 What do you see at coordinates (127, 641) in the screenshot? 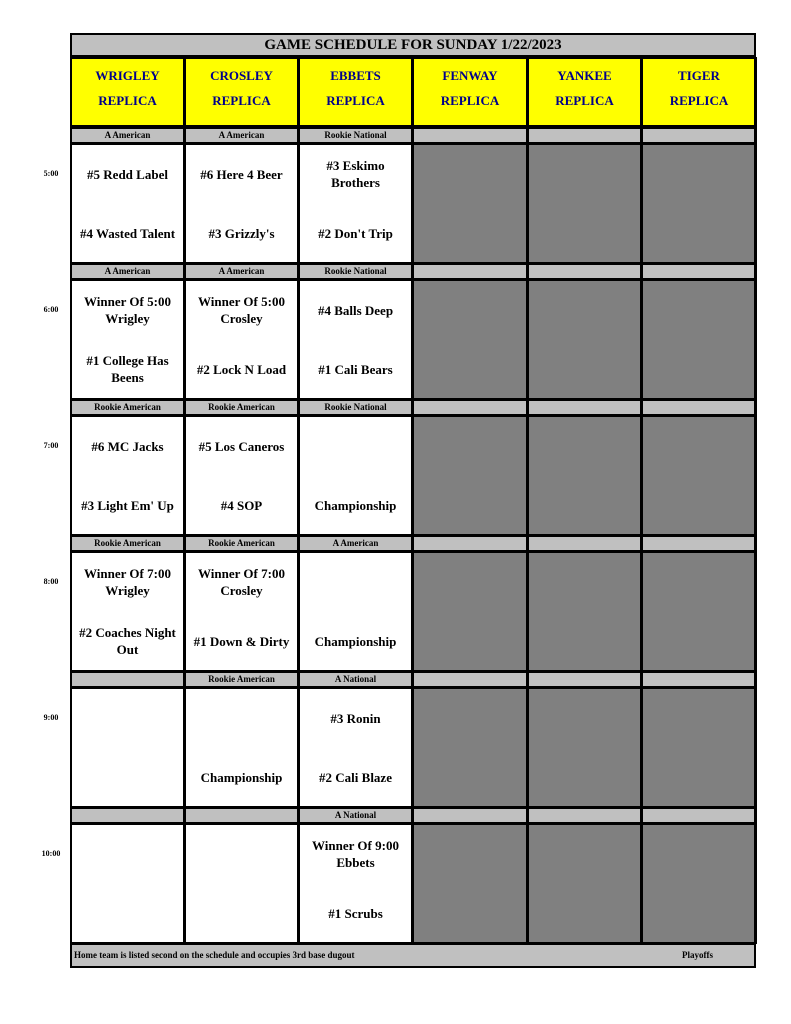
I see `team-home: #2 Coaches Night Out` at bounding box center [127, 641].